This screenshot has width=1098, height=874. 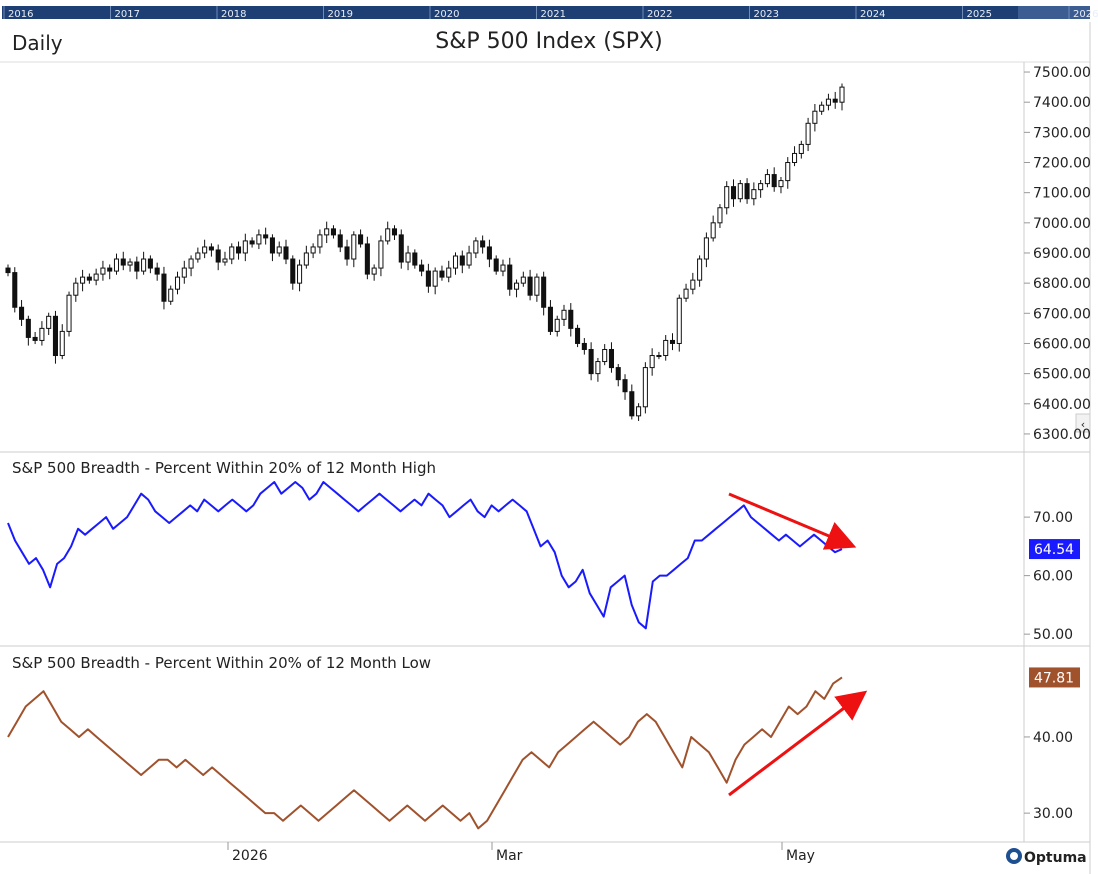 What do you see at coordinates (1062, 164) in the screenshot?
I see `price-tick-label: 7200.00` at bounding box center [1062, 164].